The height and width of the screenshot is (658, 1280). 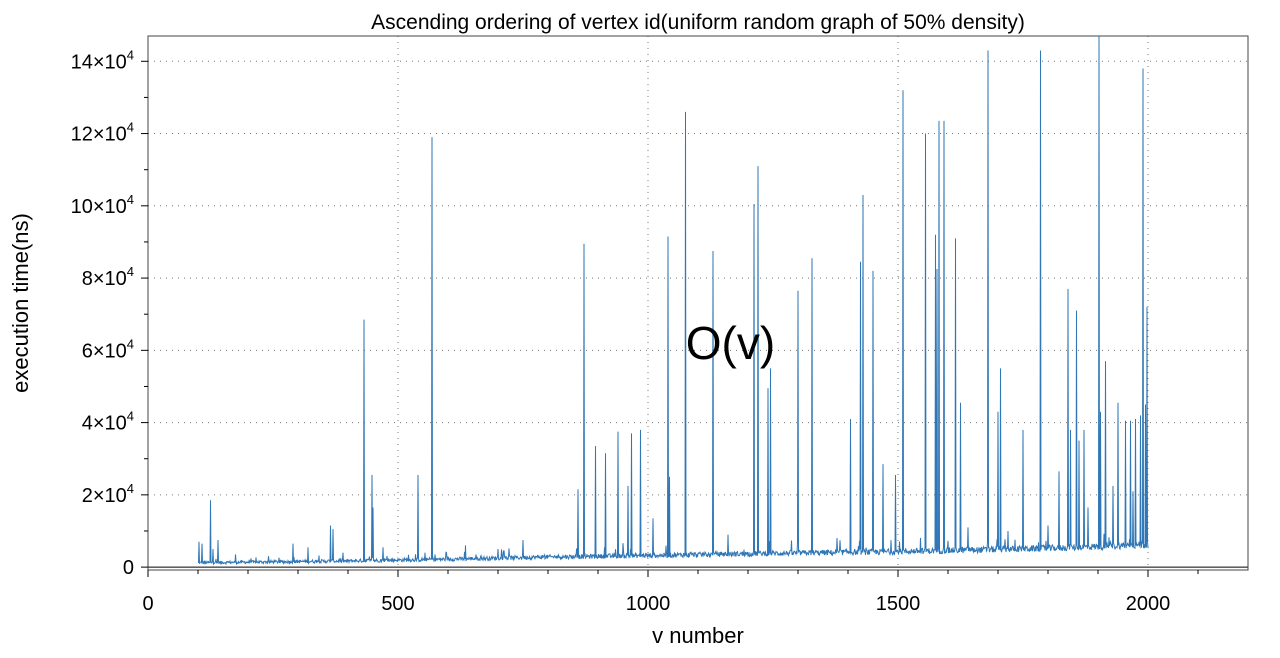 What do you see at coordinates (20, 303) in the screenshot?
I see `y-axis-label: execution time(ns)` at bounding box center [20, 303].